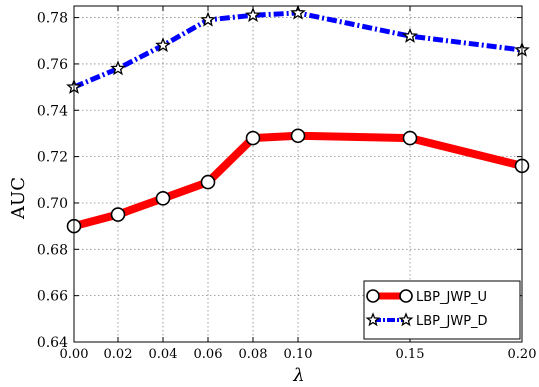 The height and width of the screenshot is (387, 539). I want to click on y-tick-label: 0.70, so click(52, 204).